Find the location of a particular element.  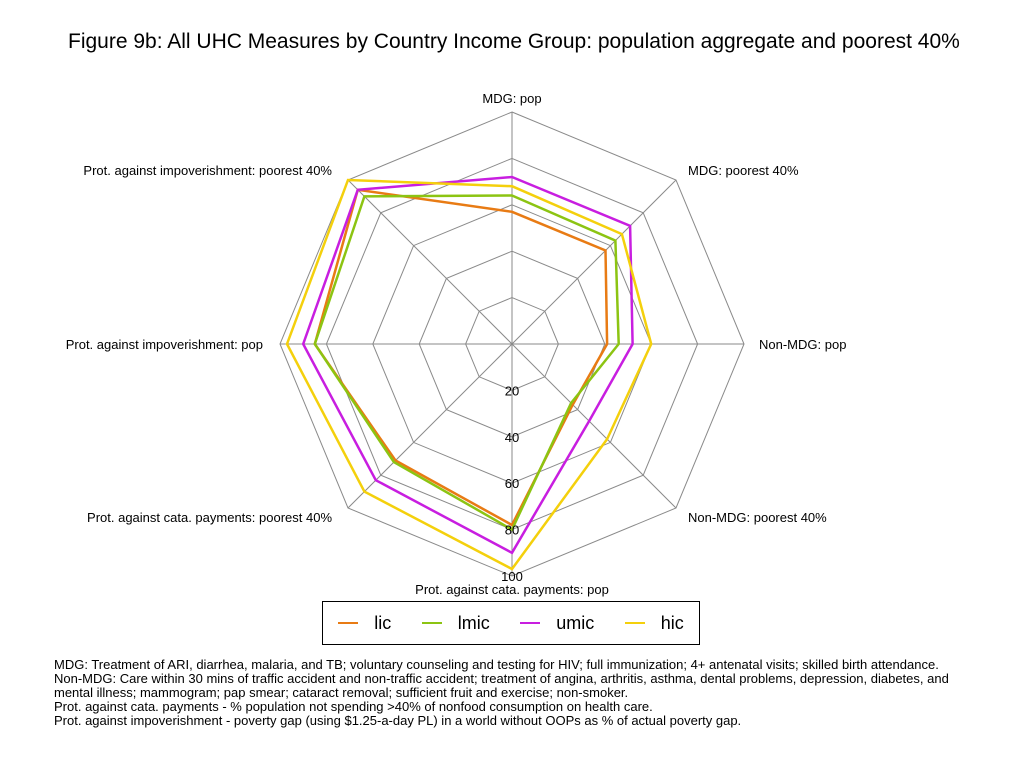

legend-item-umic: umic is located at coordinates (557, 623).